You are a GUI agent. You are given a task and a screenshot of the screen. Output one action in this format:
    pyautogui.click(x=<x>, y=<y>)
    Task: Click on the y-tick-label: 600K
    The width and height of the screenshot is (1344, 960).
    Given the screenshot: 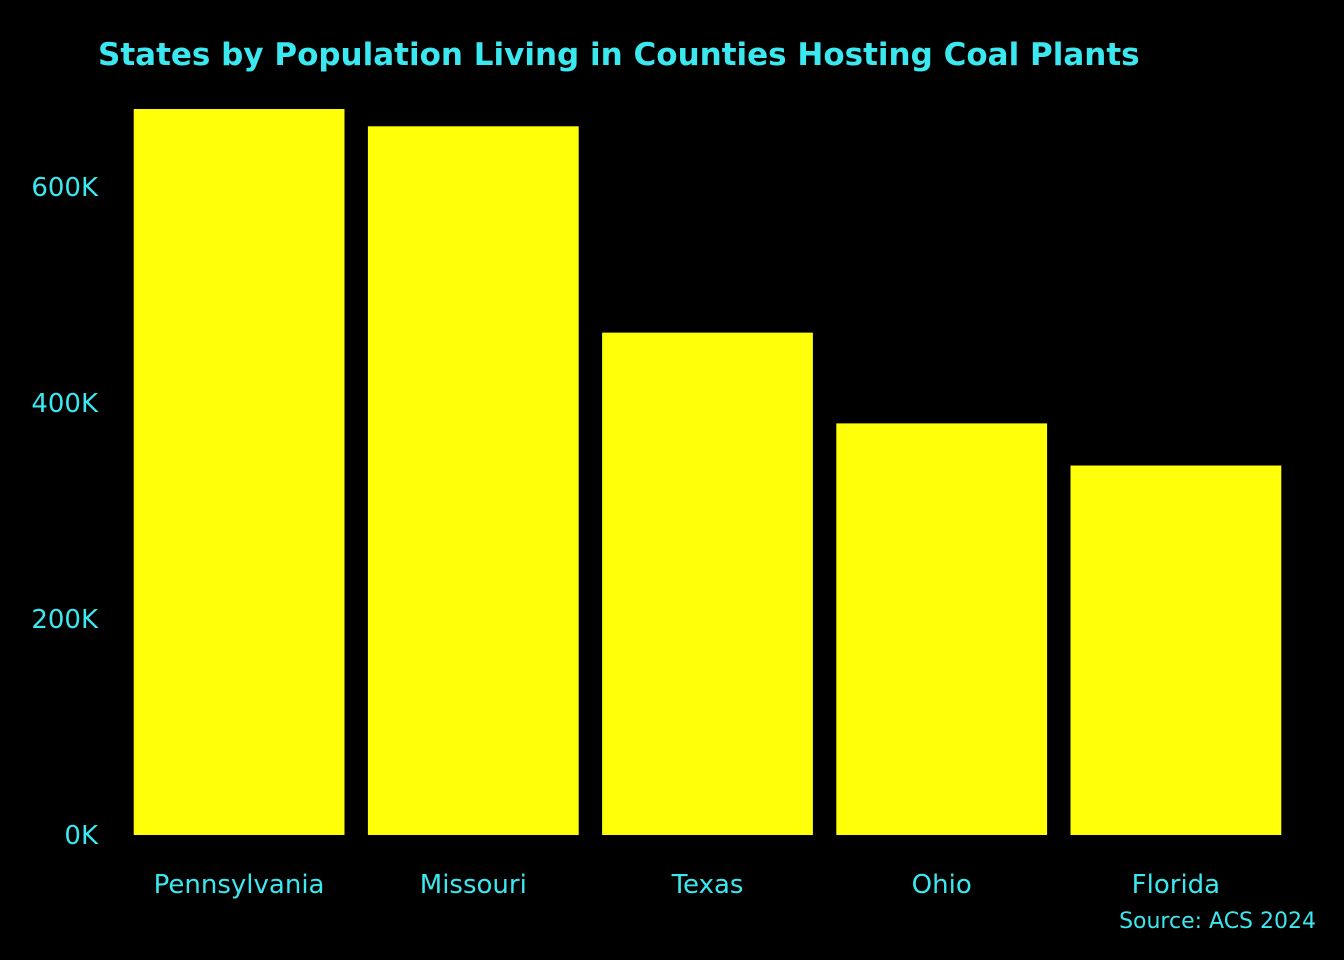 What is the action you would take?
    pyautogui.click(x=65, y=188)
    